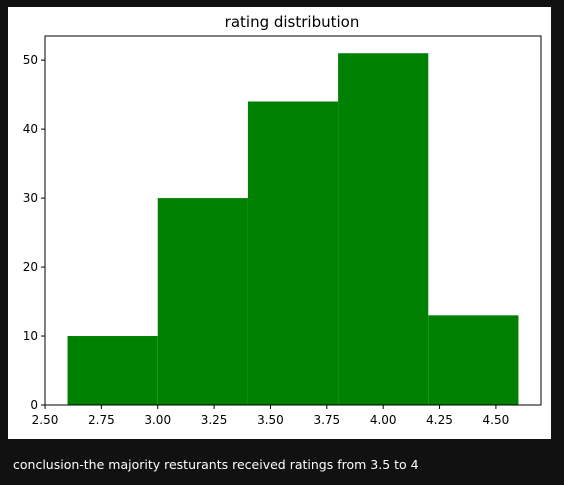  What do you see at coordinates (292, 22) in the screenshot?
I see `chart-title: rating distribution` at bounding box center [292, 22].